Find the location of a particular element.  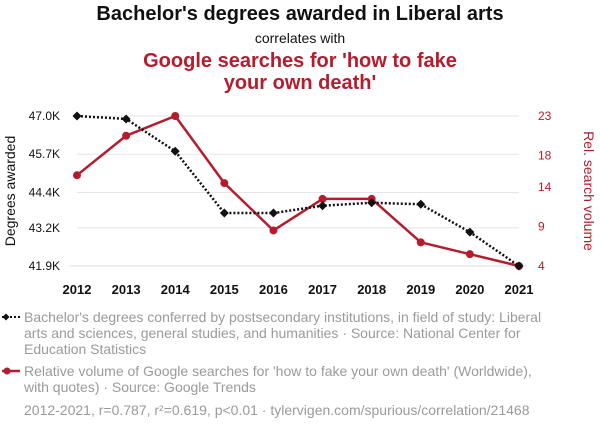

x-tick-label-6: 2018 is located at coordinates (371, 289).